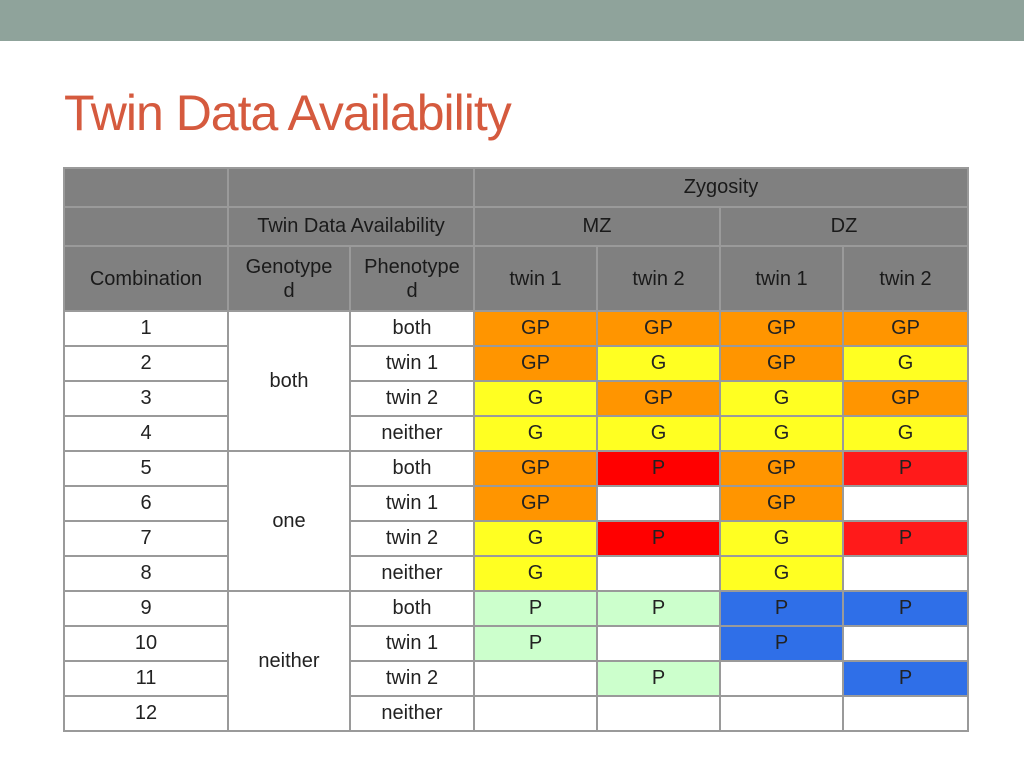 This screenshot has width=1024, height=768. Describe the element at coordinates (146, 398) in the screenshot. I see `combination-cell: 3` at that location.